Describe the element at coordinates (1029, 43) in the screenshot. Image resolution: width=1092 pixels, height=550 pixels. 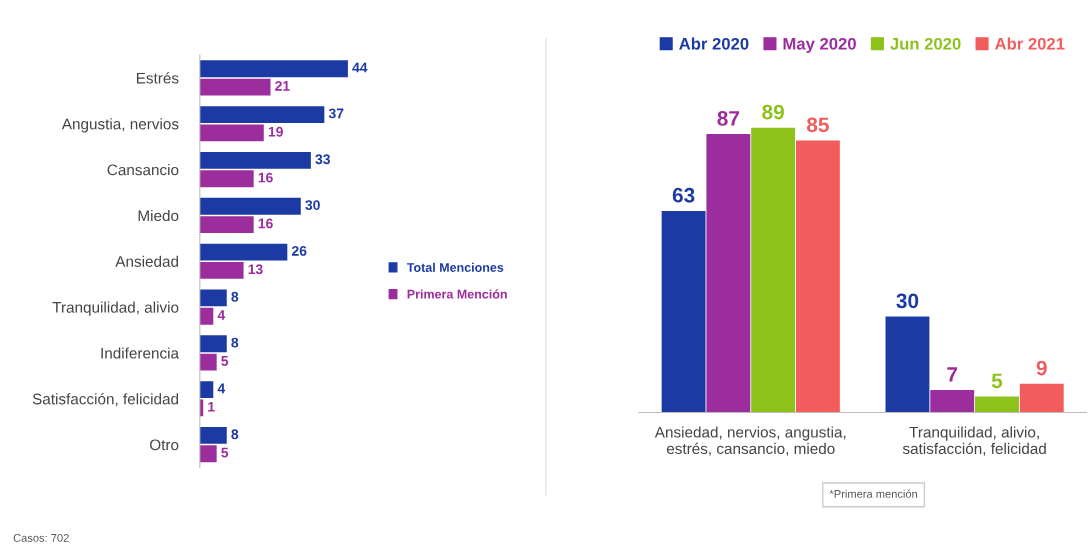
I see `legend-label: Abr 2021` at that location.